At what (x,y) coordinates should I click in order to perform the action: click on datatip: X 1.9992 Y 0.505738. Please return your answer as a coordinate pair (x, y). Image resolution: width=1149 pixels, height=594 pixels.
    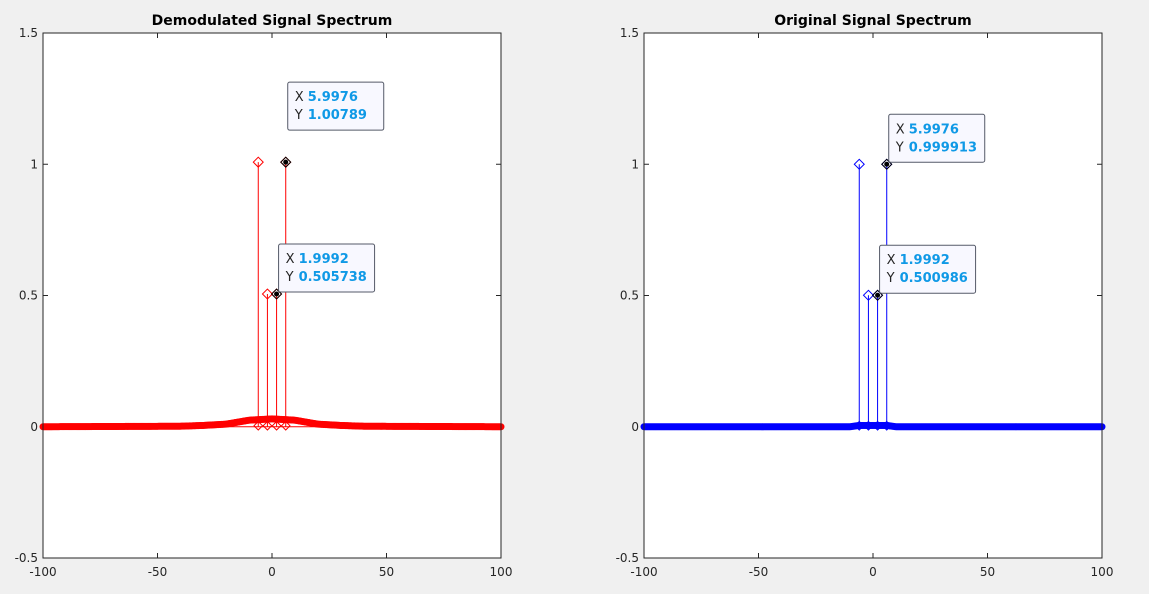
    Looking at the image, I should click on (327, 268).